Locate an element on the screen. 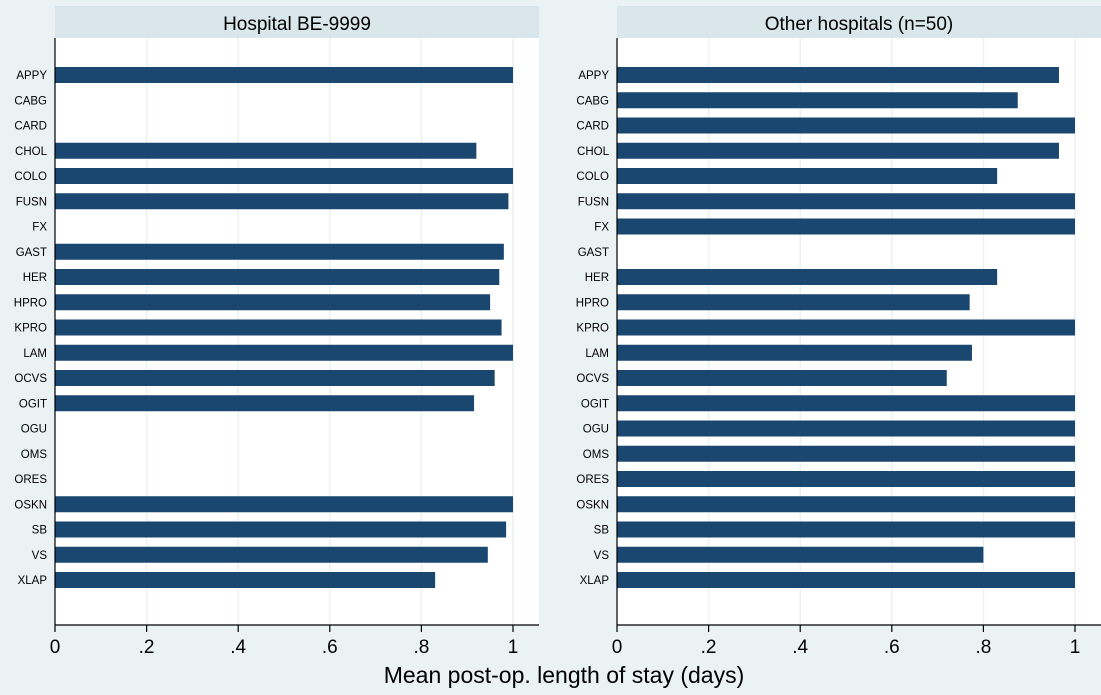 The image size is (1101, 695). panel-title: Hospital BE-9999 is located at coordinates (297, 24).